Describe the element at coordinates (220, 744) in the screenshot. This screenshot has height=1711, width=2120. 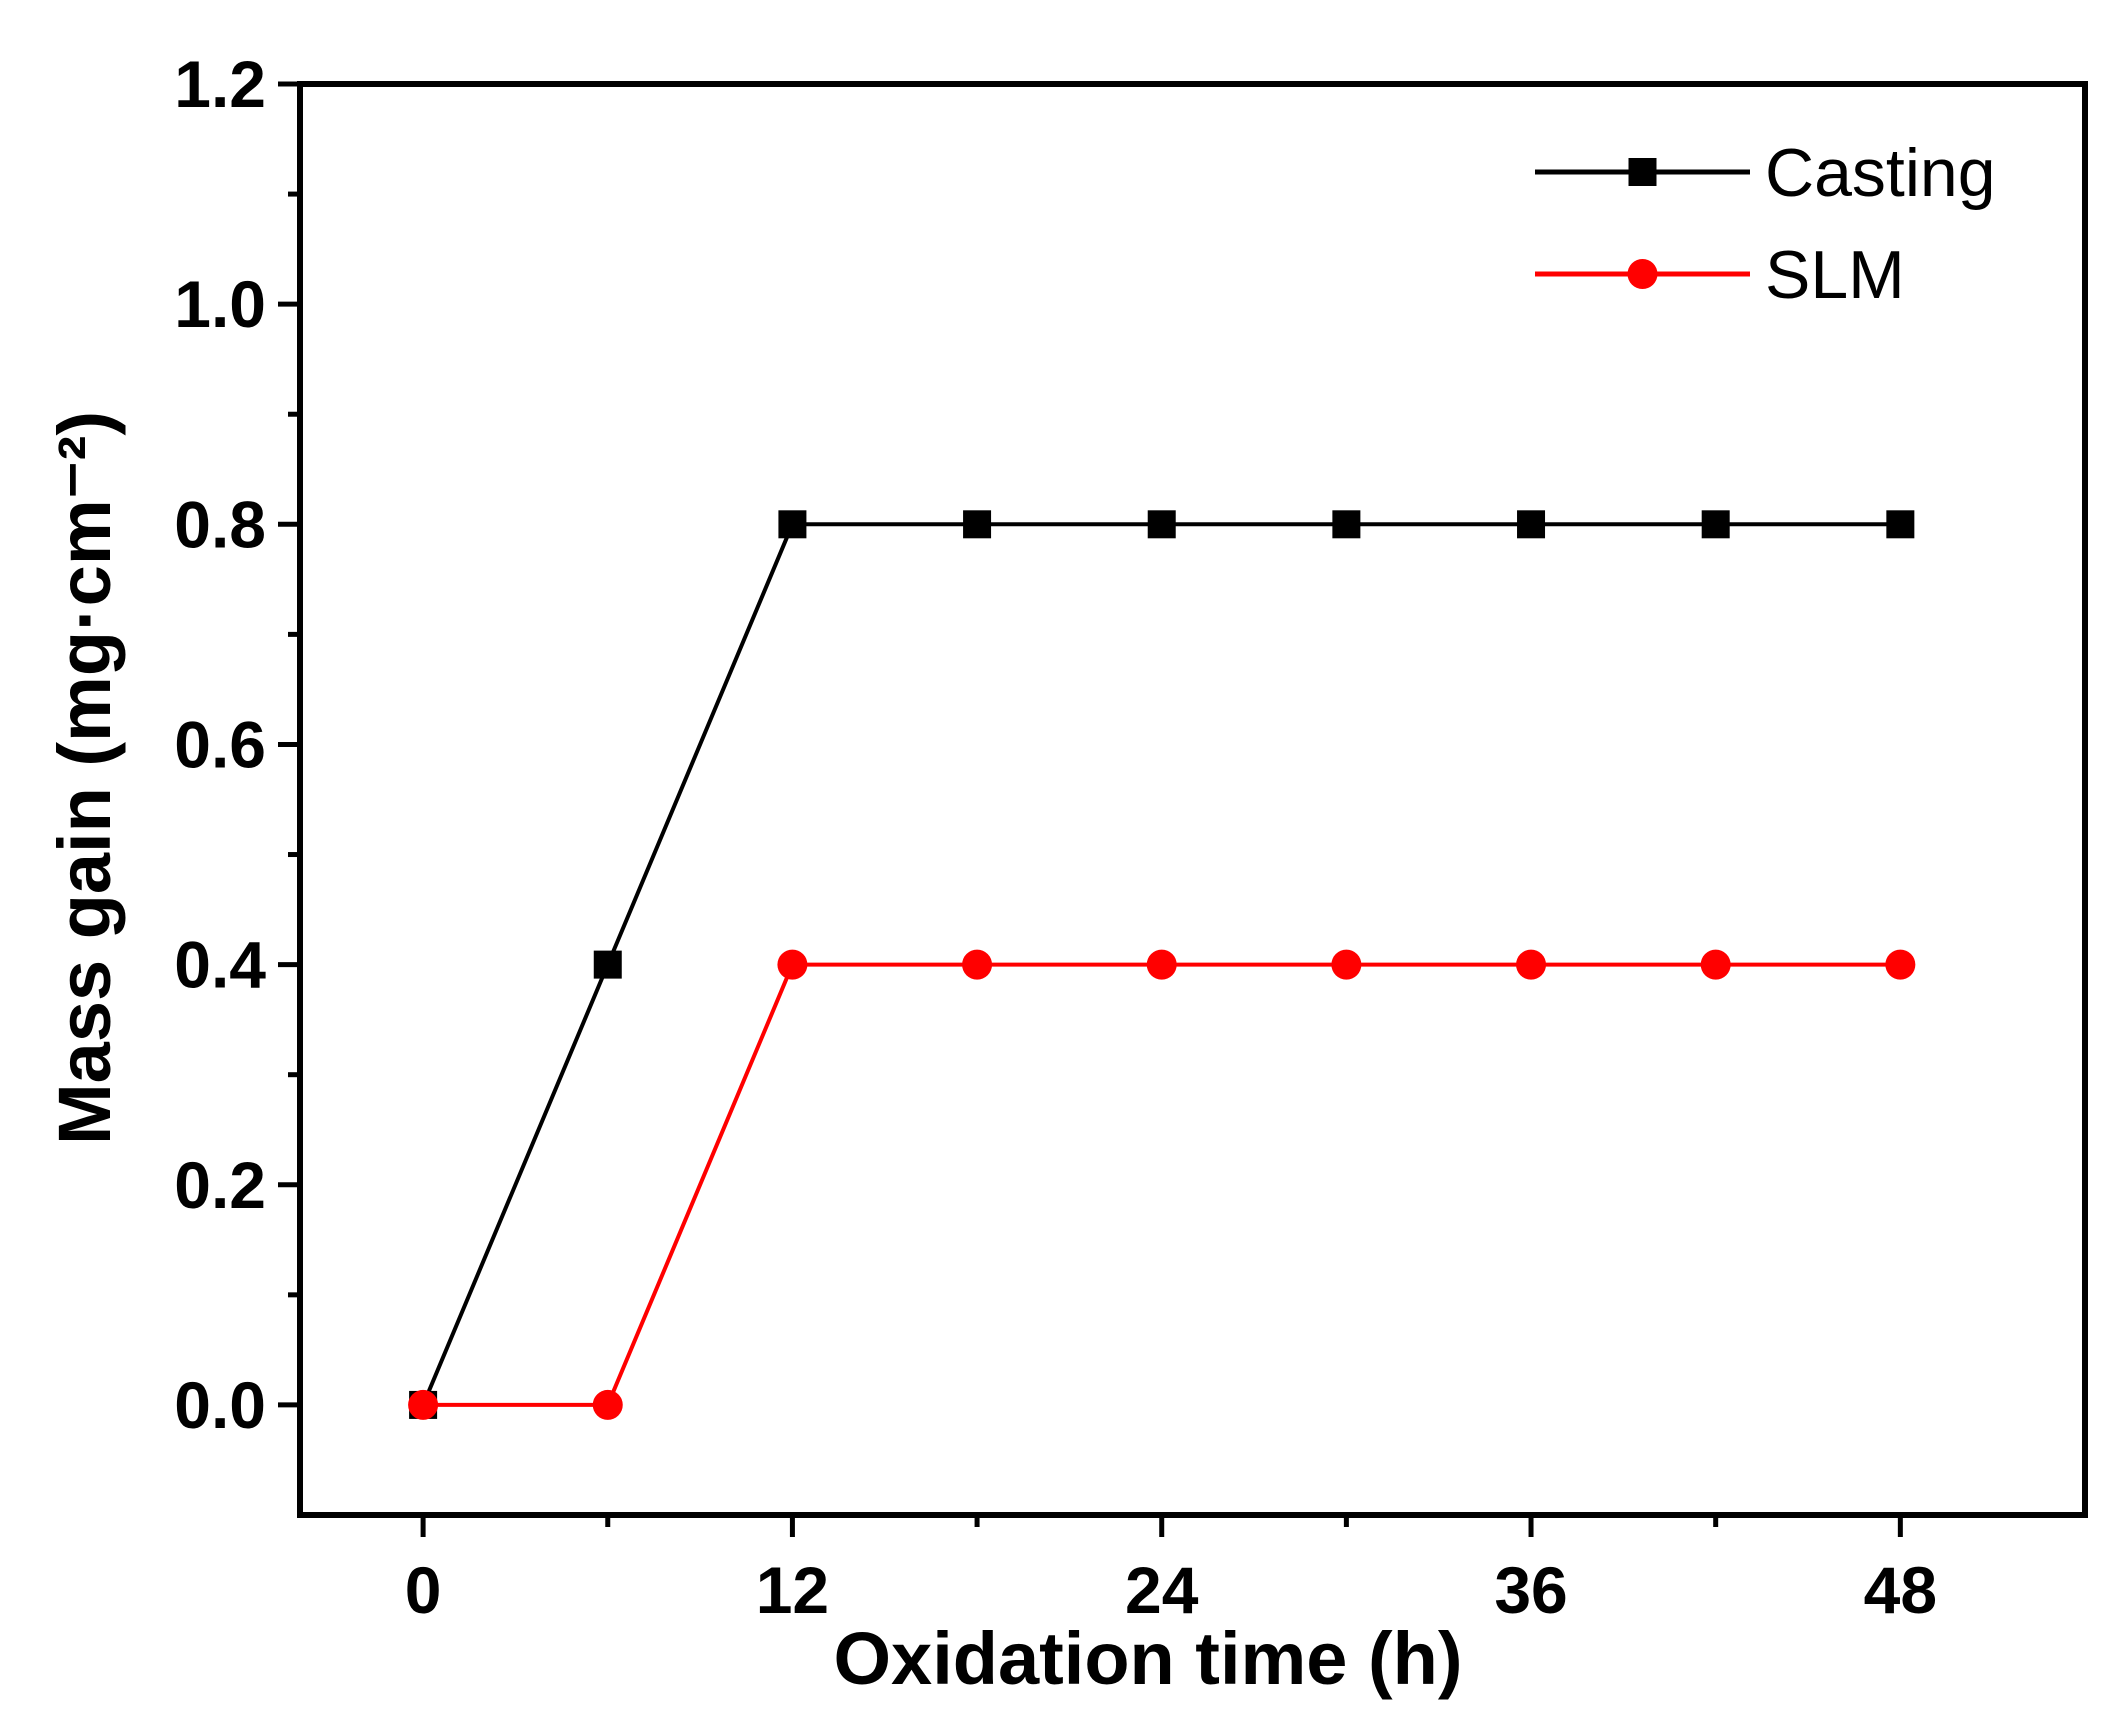
I see `y-tick-label: 0.6` at that location.